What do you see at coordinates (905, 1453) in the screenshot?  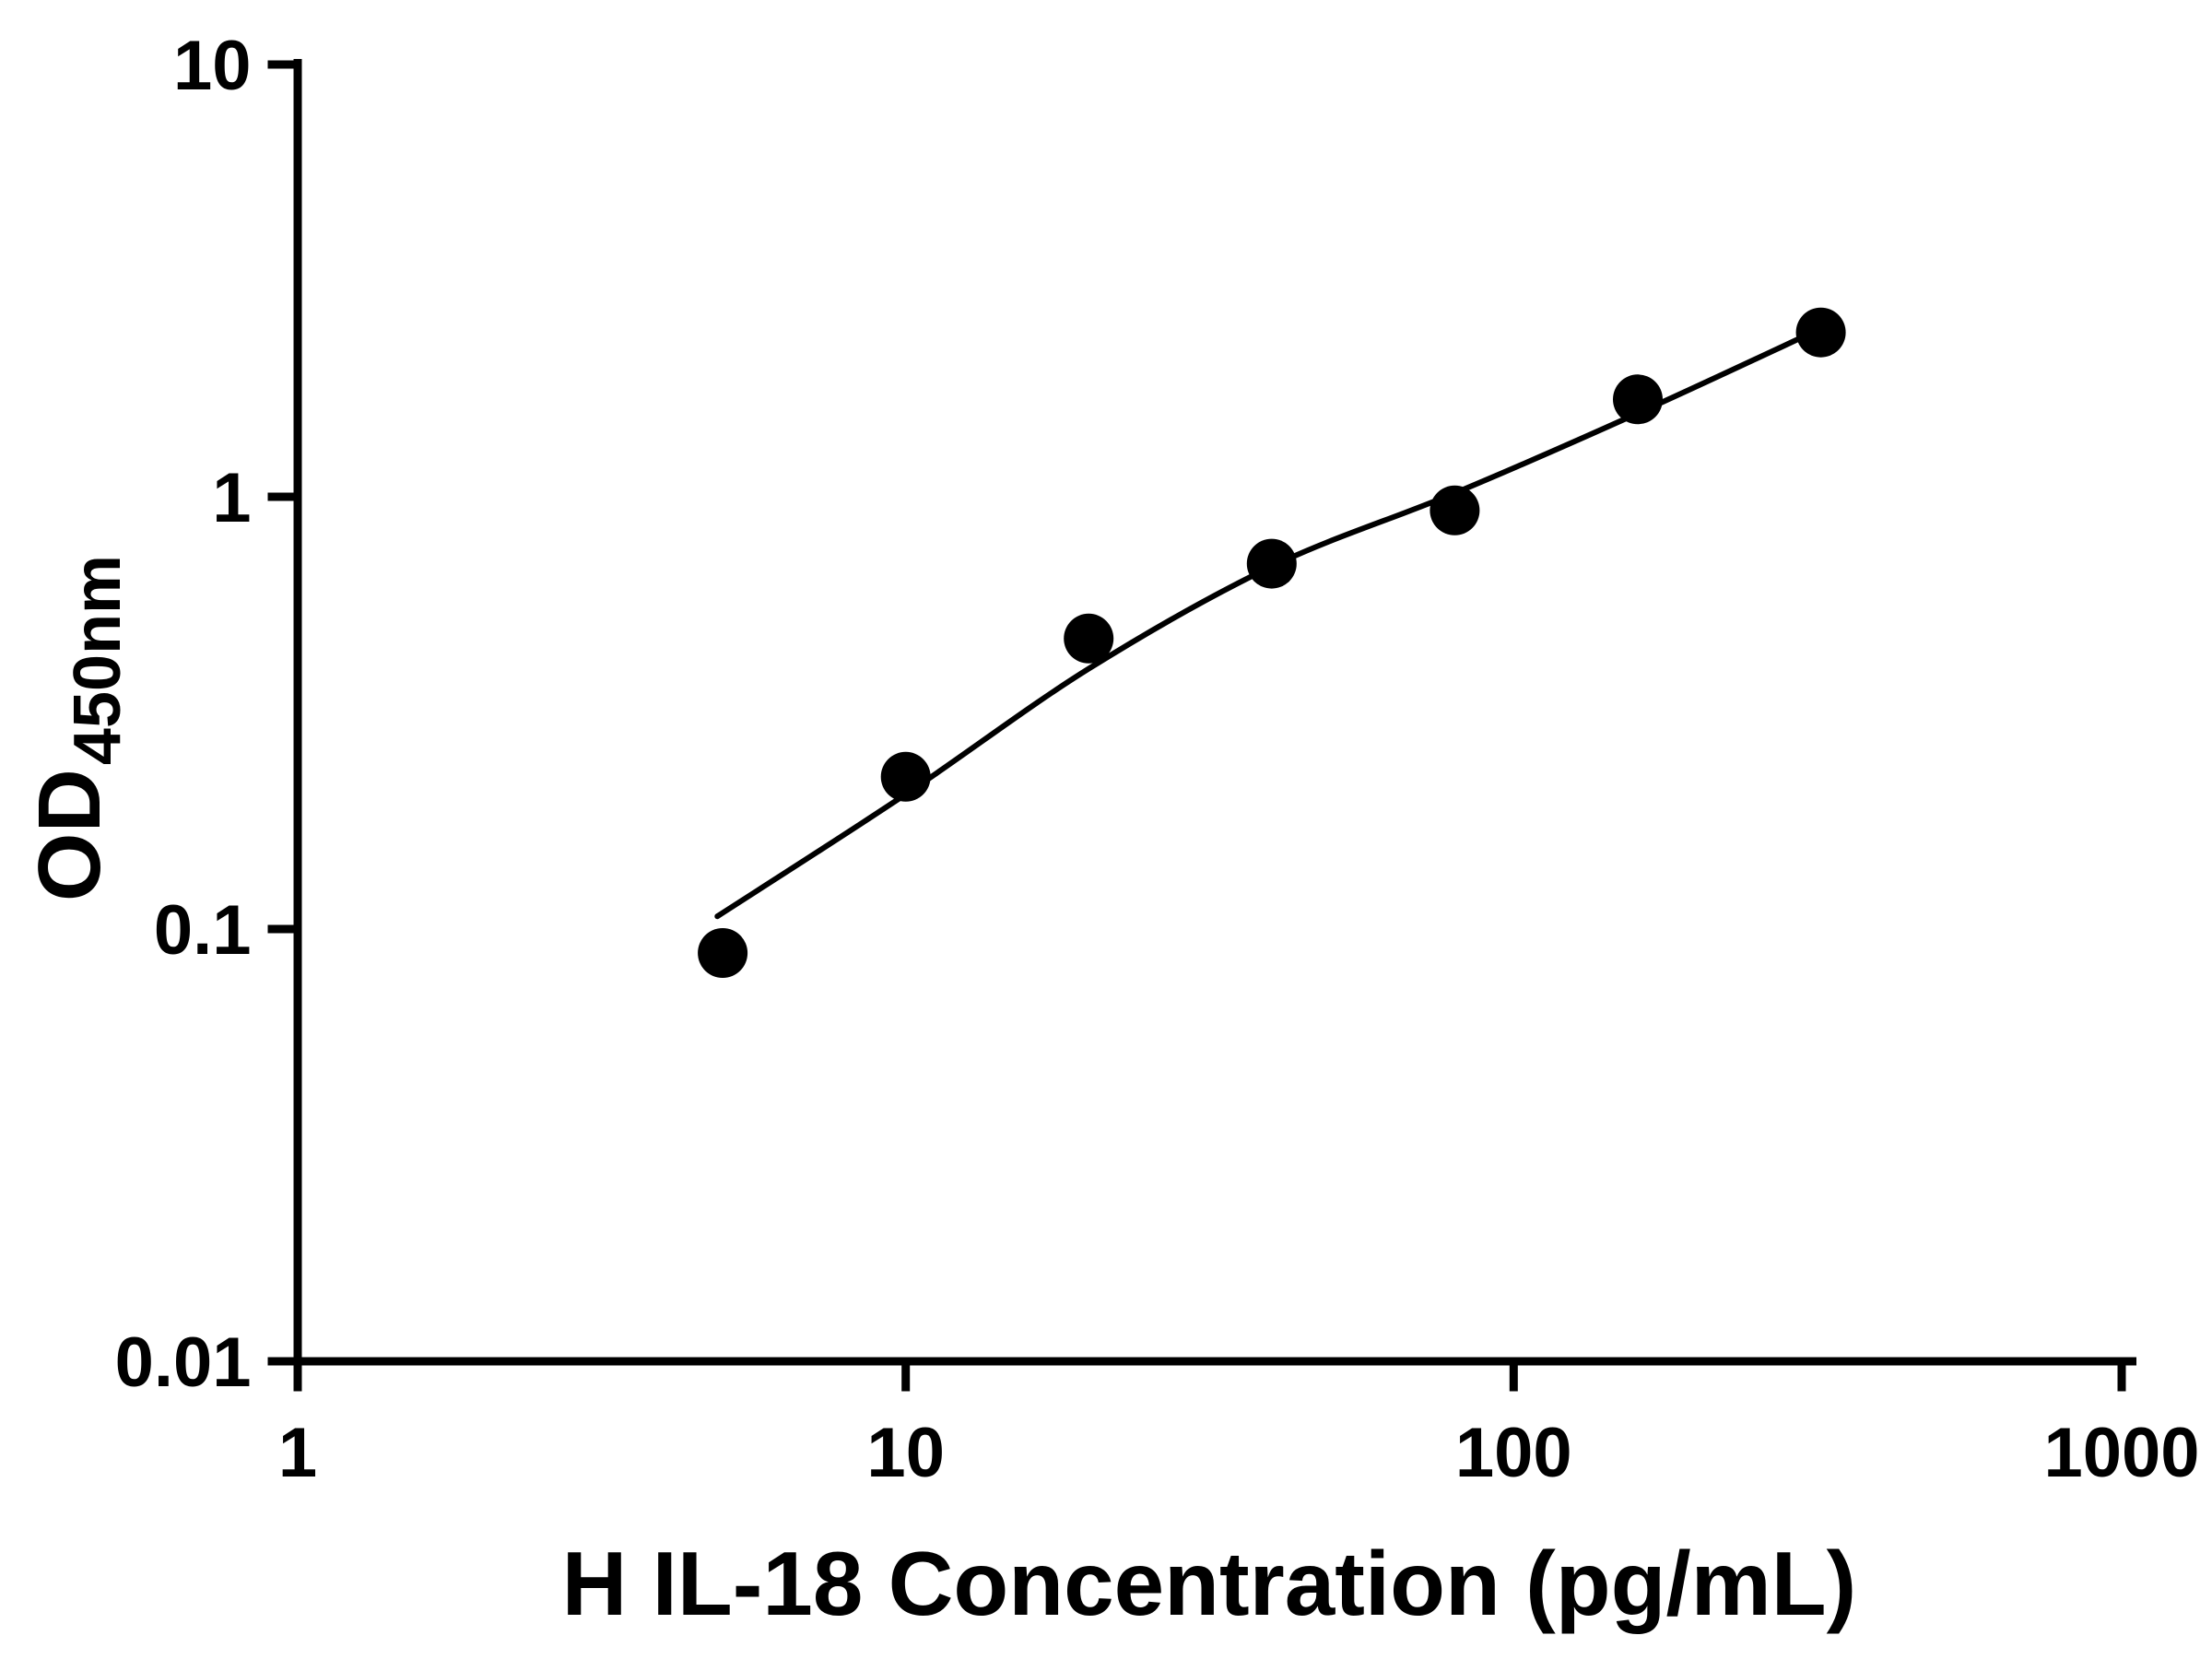 I see `x-tick-label: 10` at bounding box center [905, 1453].